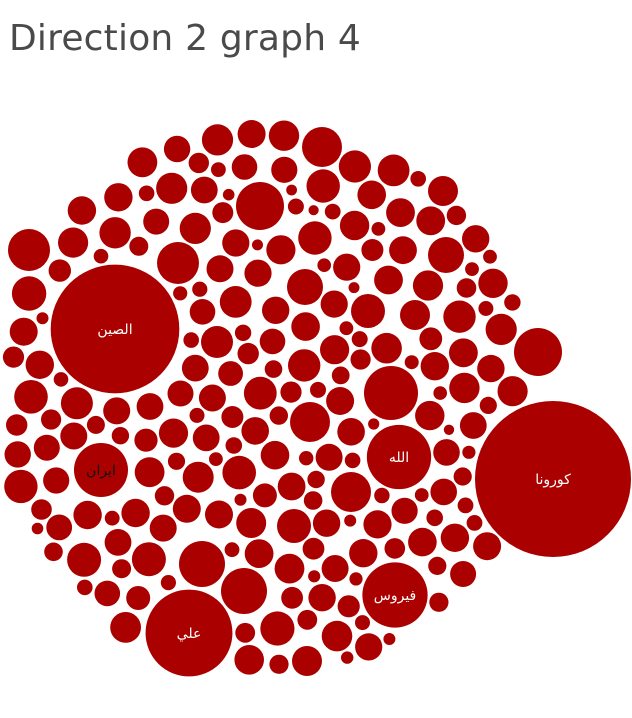  Describe the element at coordinates (395, 596) in the screenshot. I see `bubble-label: فيروس` at that location.